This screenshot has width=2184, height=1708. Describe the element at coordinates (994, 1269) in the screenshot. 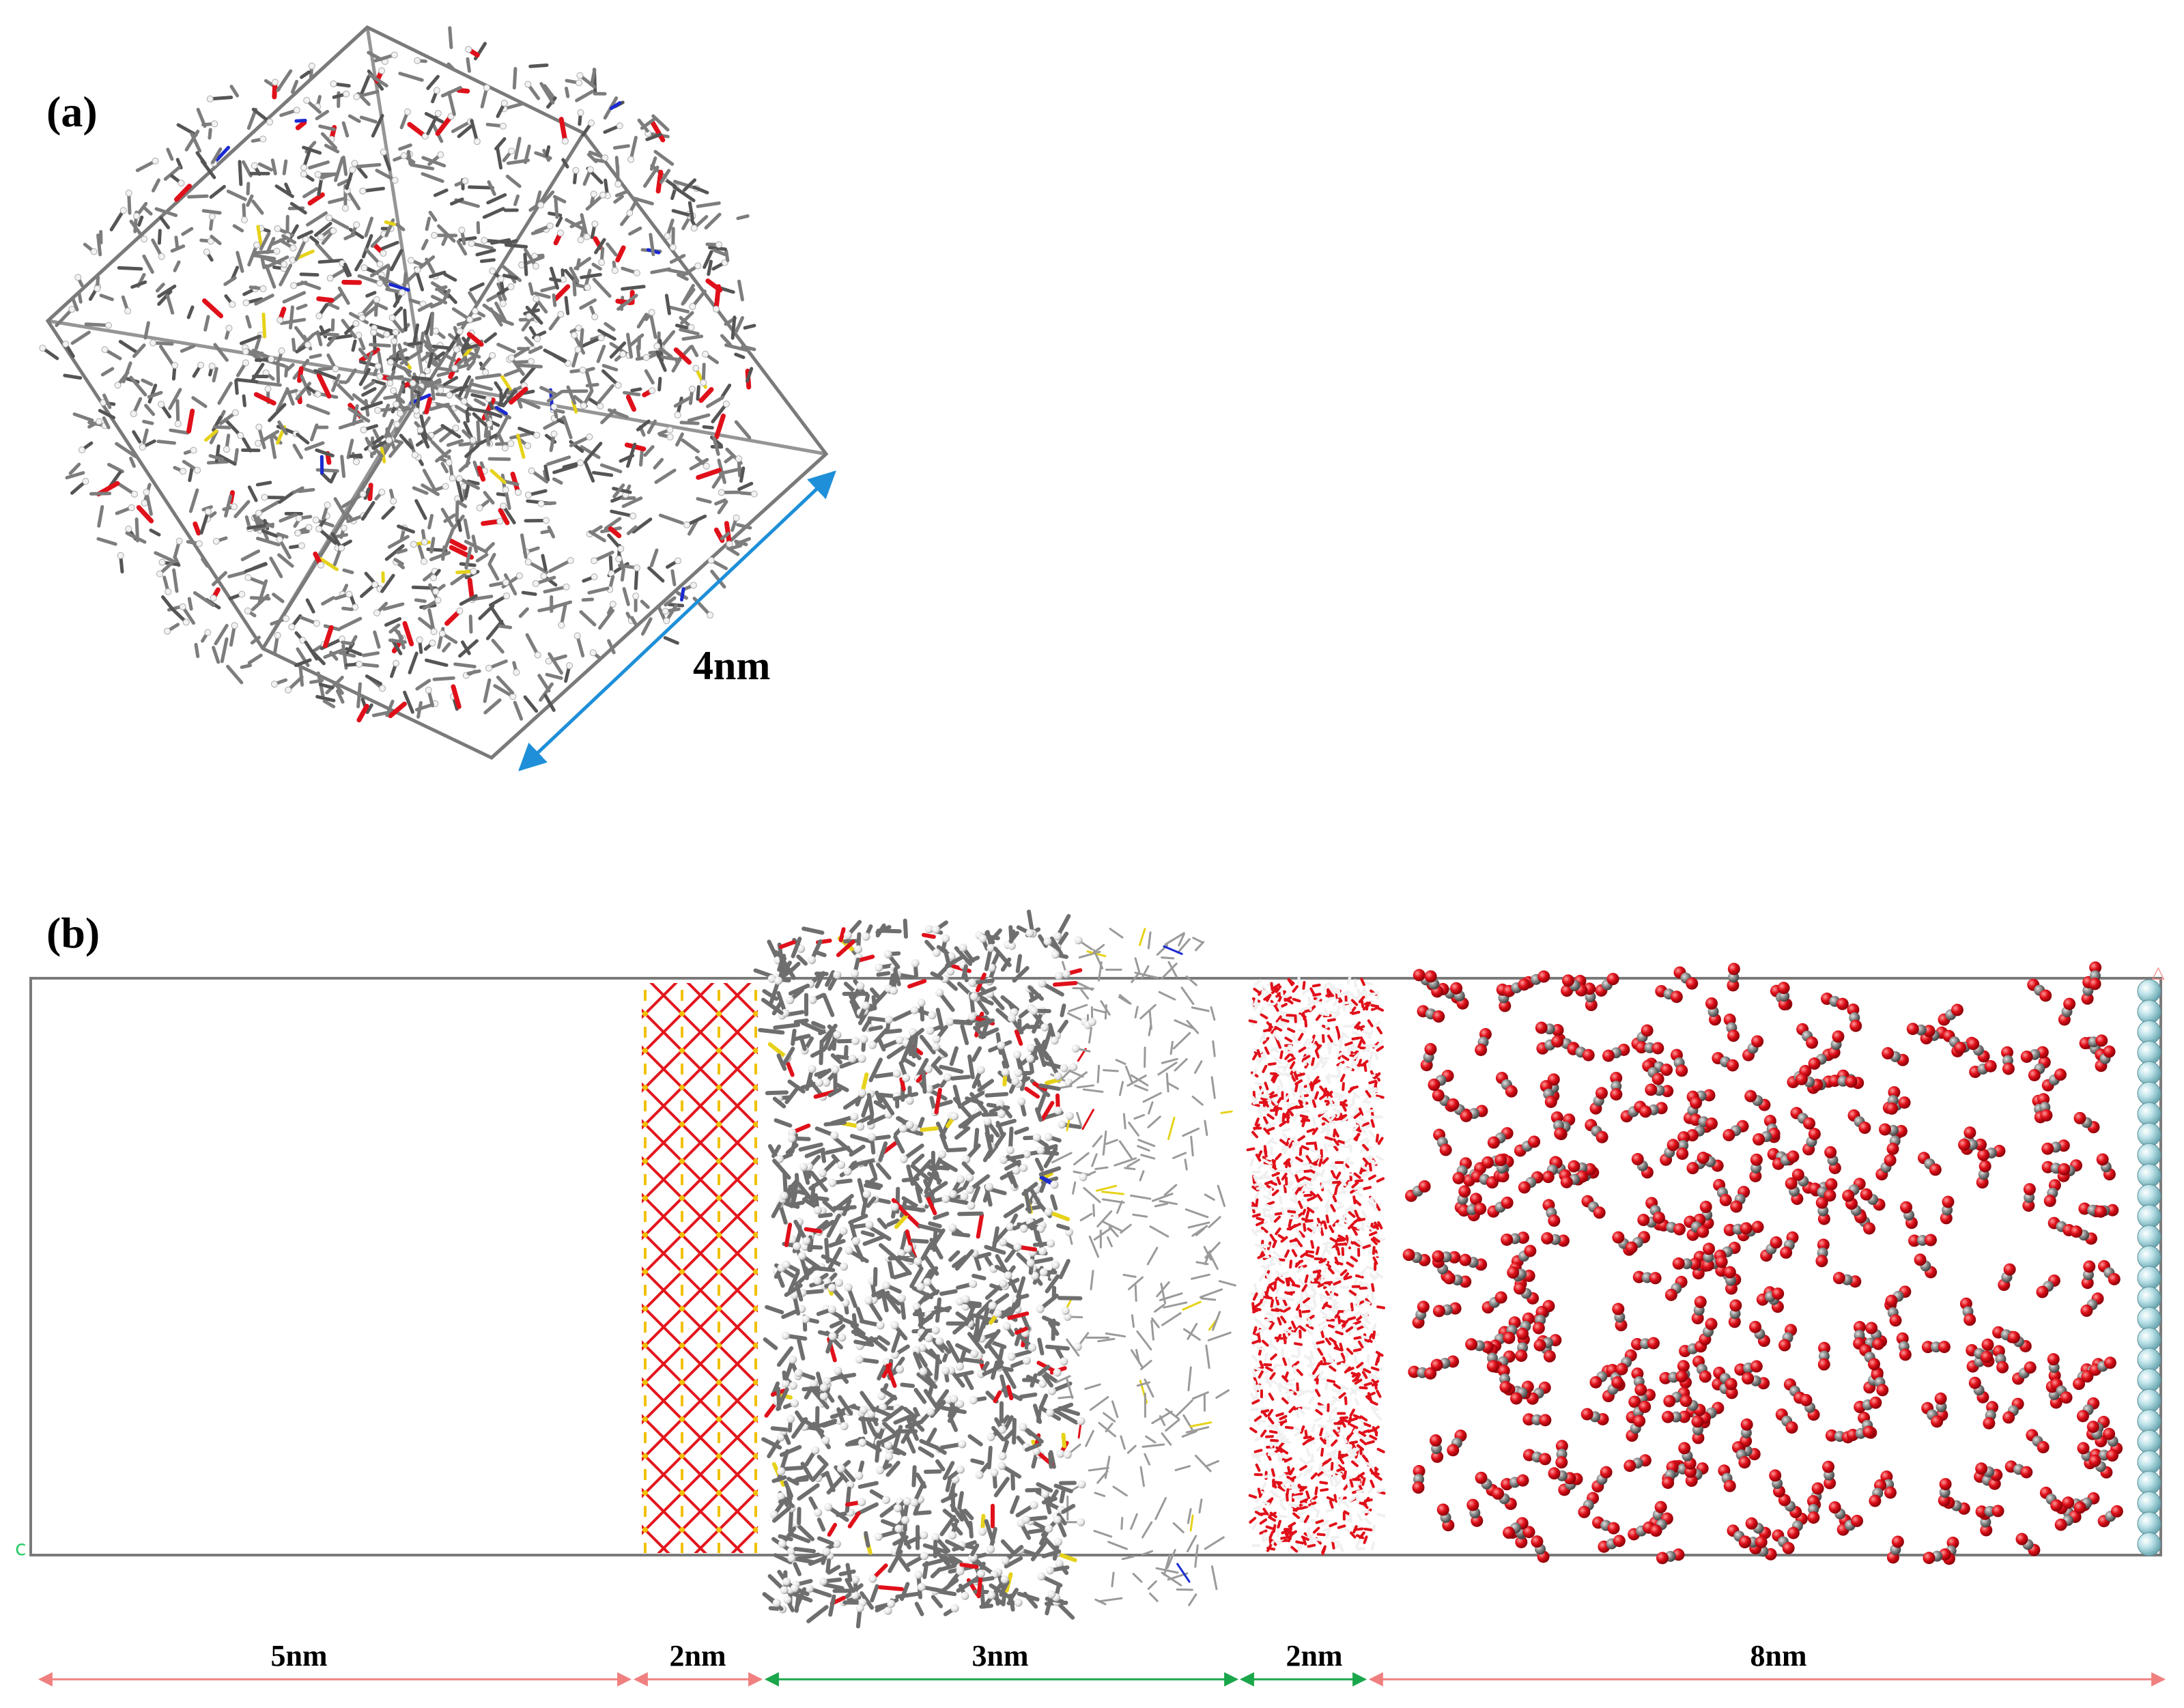

I see `oil-molecule-layer` at that location.